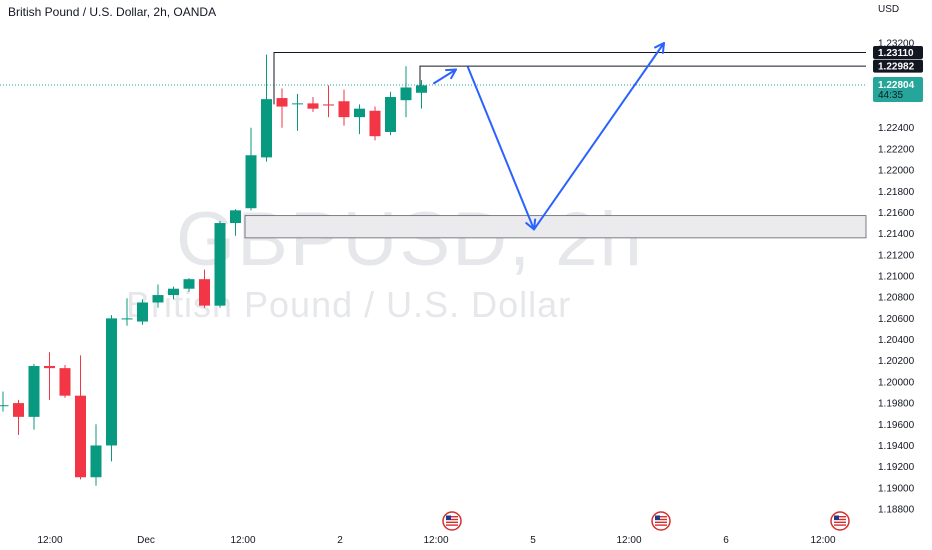 The width and height of the screenshot is (932, 550). Describe the element at coordinates (889, 9) in the screenshot. I see `currency-label: USD` at that location.